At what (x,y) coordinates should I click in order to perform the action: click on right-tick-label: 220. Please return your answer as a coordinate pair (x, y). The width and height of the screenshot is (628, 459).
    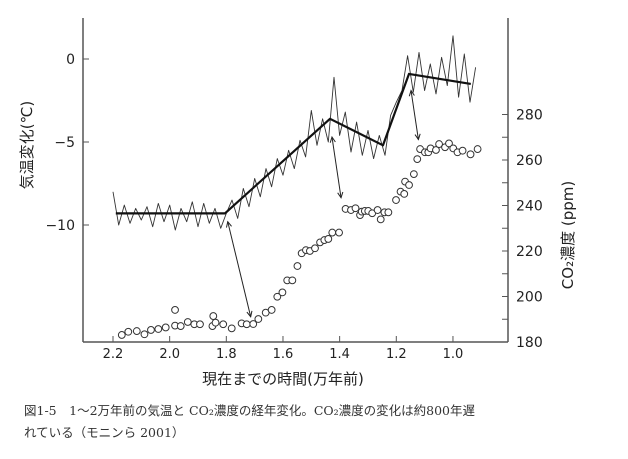
    Looking at the image, I should click on (529, 252).